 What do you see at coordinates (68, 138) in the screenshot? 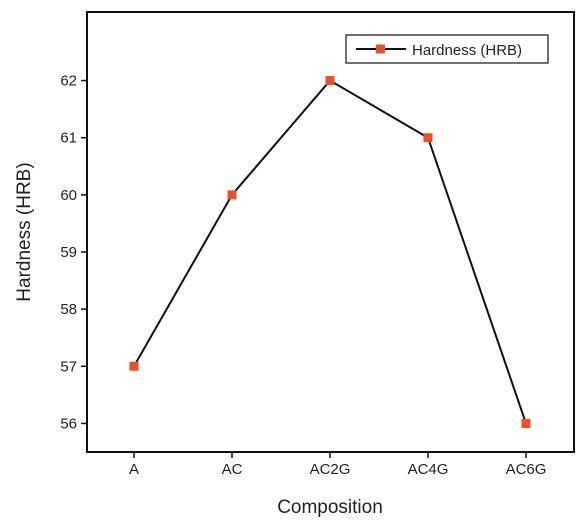
I see `y-tick-label: 61` at bounding box center [68, 138].